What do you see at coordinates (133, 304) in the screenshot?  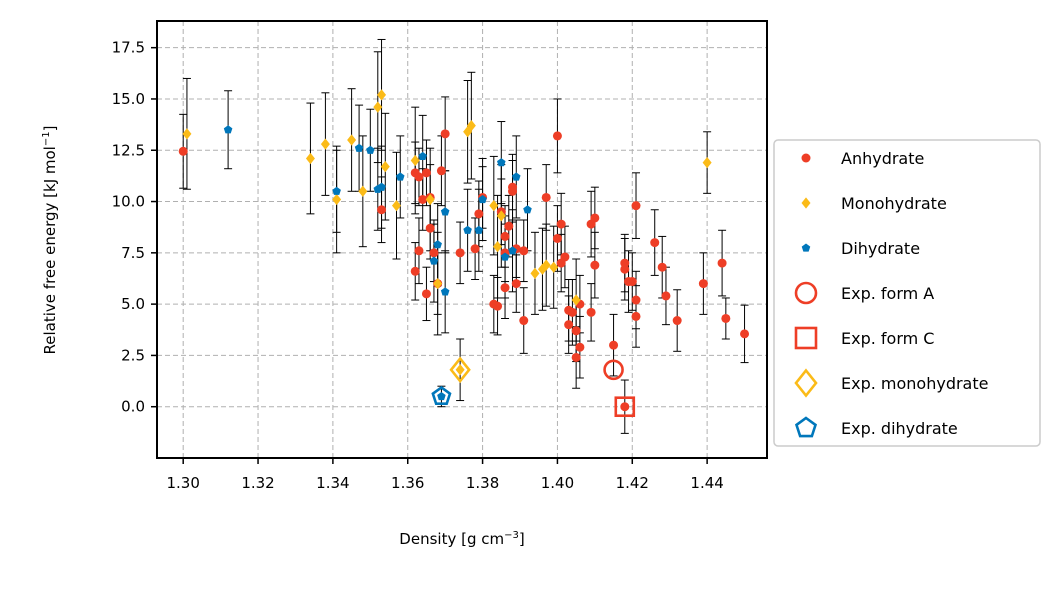 I see `y-tick-label: 5.0` at bounding box center [133, 304].